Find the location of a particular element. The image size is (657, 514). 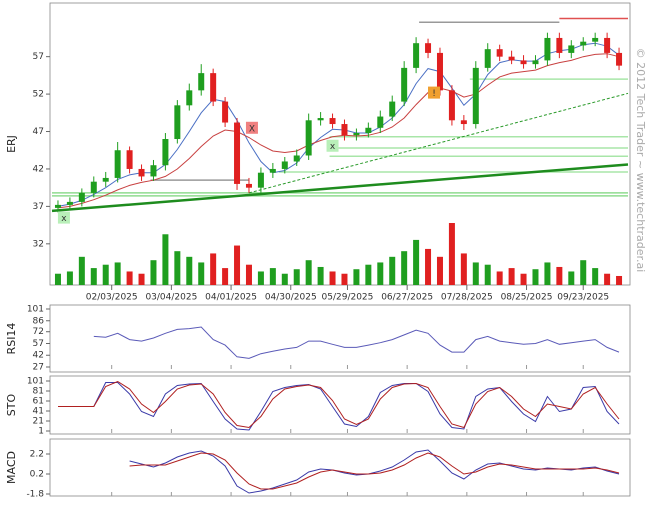

x-tick-label: 03/04/2025 is located at coordinates (171, 298).